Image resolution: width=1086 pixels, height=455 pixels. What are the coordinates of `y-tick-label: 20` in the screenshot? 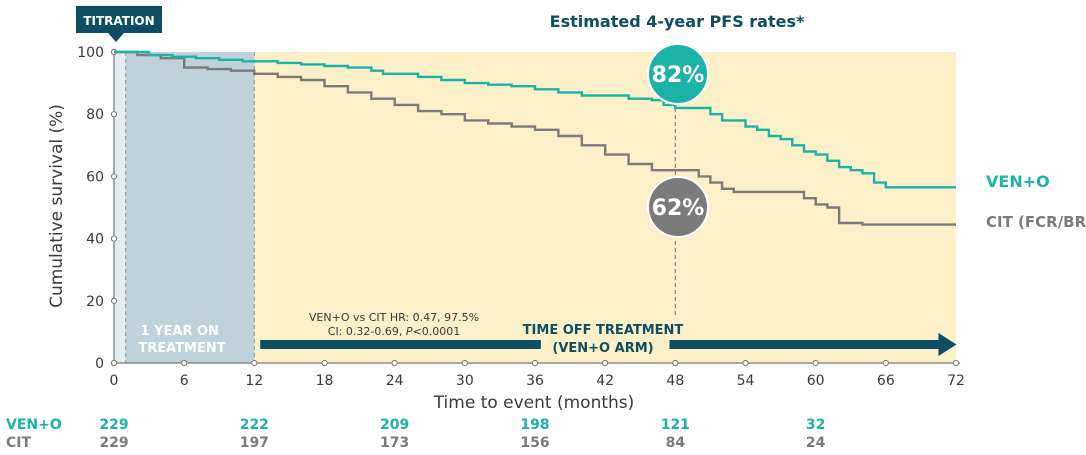 It's located at (95, 302).